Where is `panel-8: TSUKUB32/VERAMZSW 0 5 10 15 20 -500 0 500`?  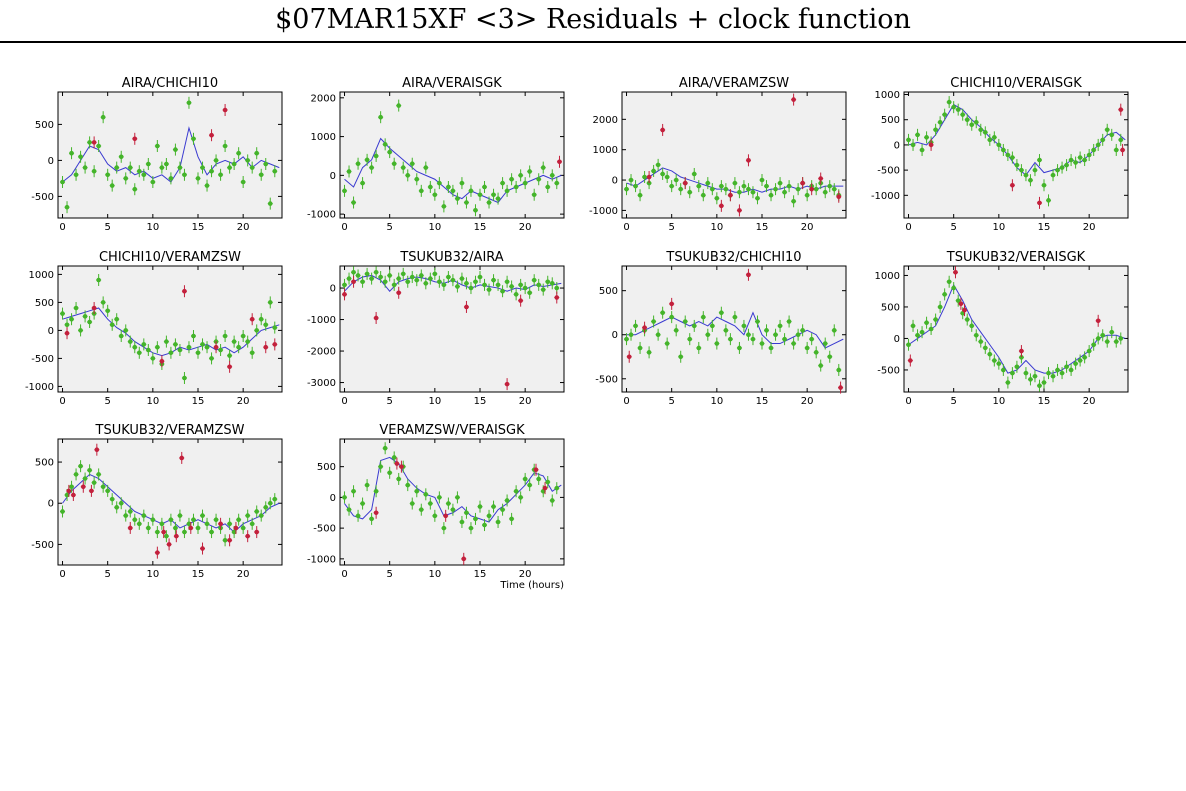
panel-8: TSUKUB32/VERAMZSW 0 5 10 15 20 -500 0 500 is located at coordinates (157, 501).